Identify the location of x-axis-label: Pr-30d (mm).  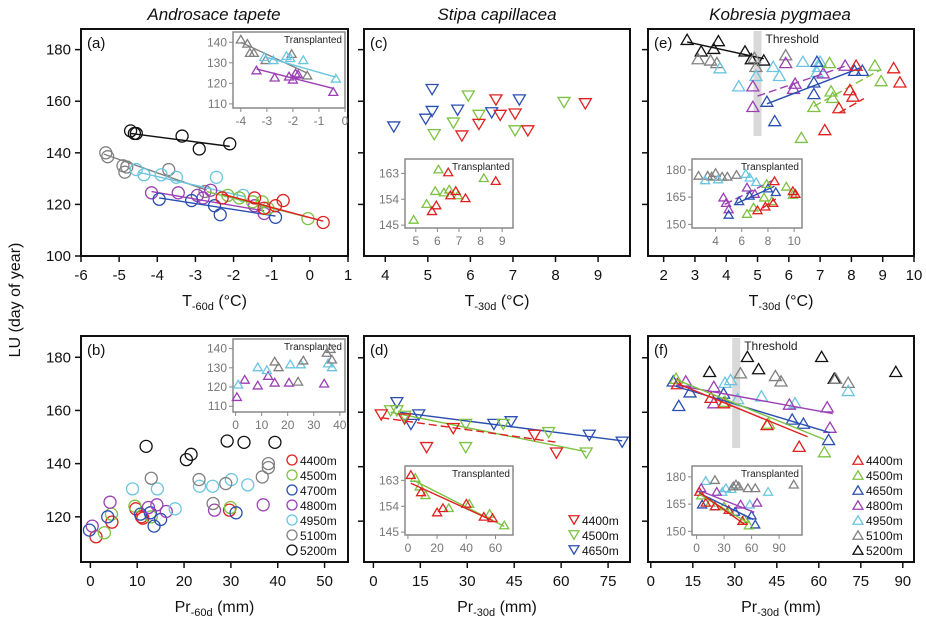
(497, 609).